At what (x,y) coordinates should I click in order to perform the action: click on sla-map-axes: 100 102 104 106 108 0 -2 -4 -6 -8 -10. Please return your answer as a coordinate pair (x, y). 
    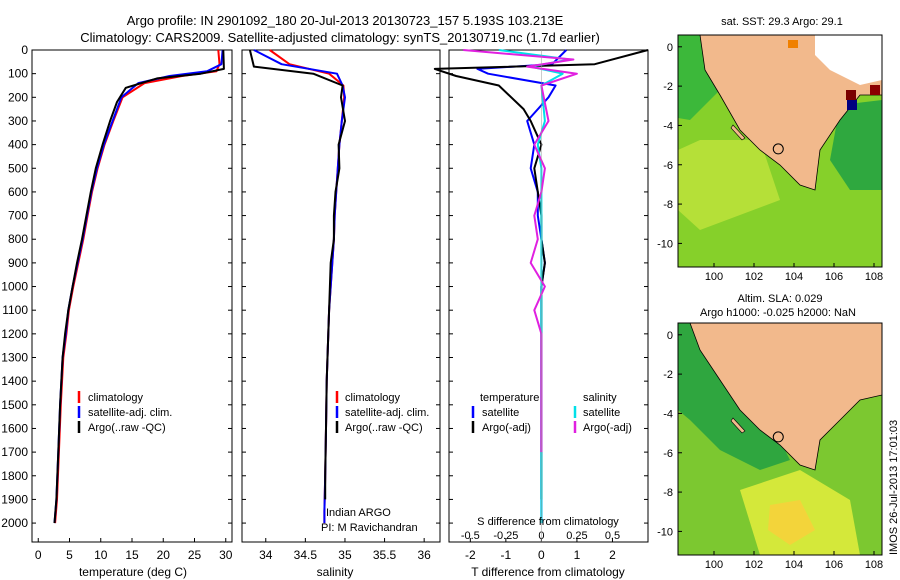
    Looking at the image, I should click on (770, 450).